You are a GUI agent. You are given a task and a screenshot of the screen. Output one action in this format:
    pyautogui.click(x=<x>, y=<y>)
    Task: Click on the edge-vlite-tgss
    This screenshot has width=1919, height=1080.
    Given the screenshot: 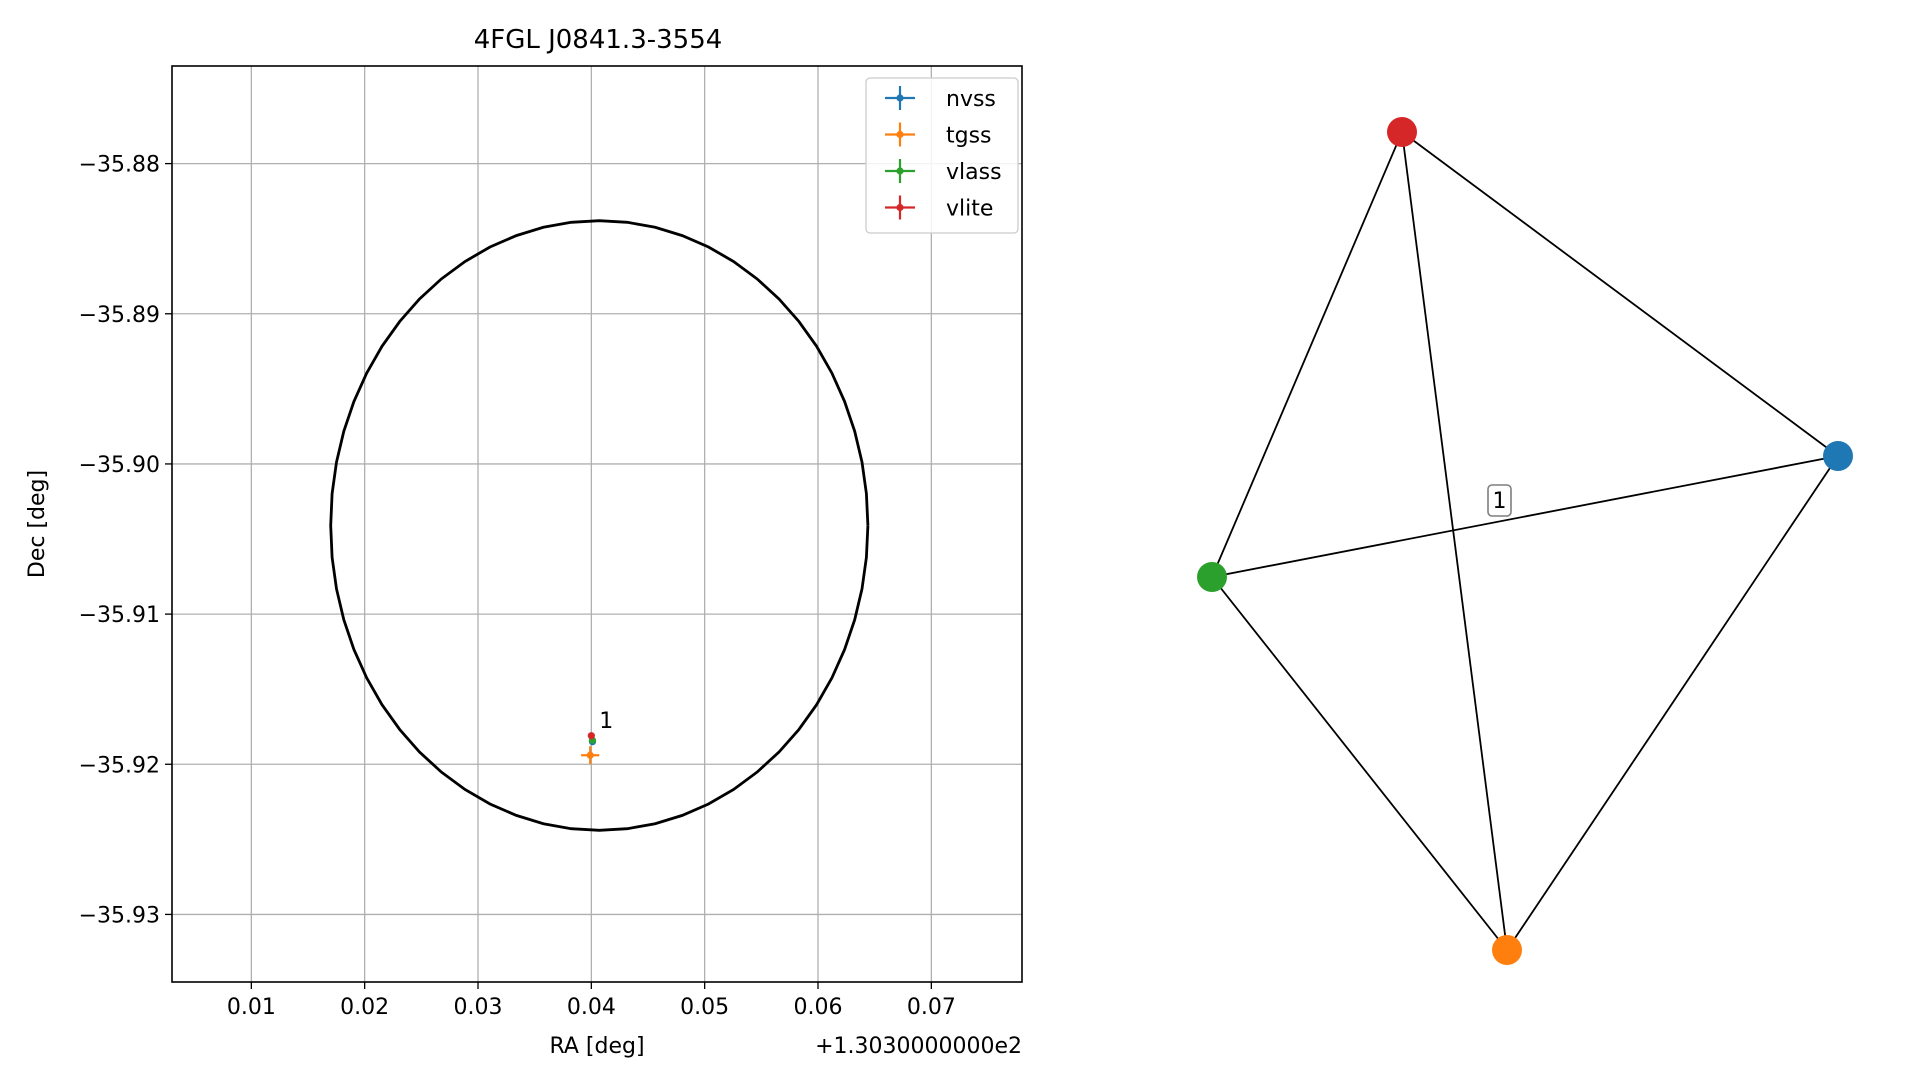 What is the action you would take?
    pyautogui.click(x=1454, y=541)
    